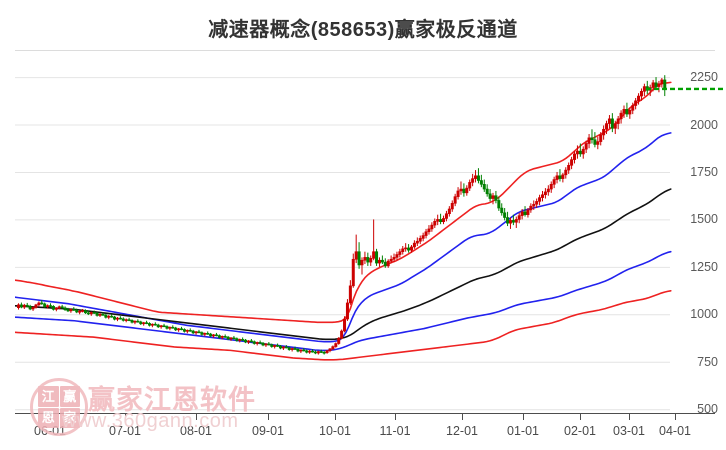  Describe the element at coordinates (704, 266) in the screenshot. I see `y-tick-label: 1250` at that location.